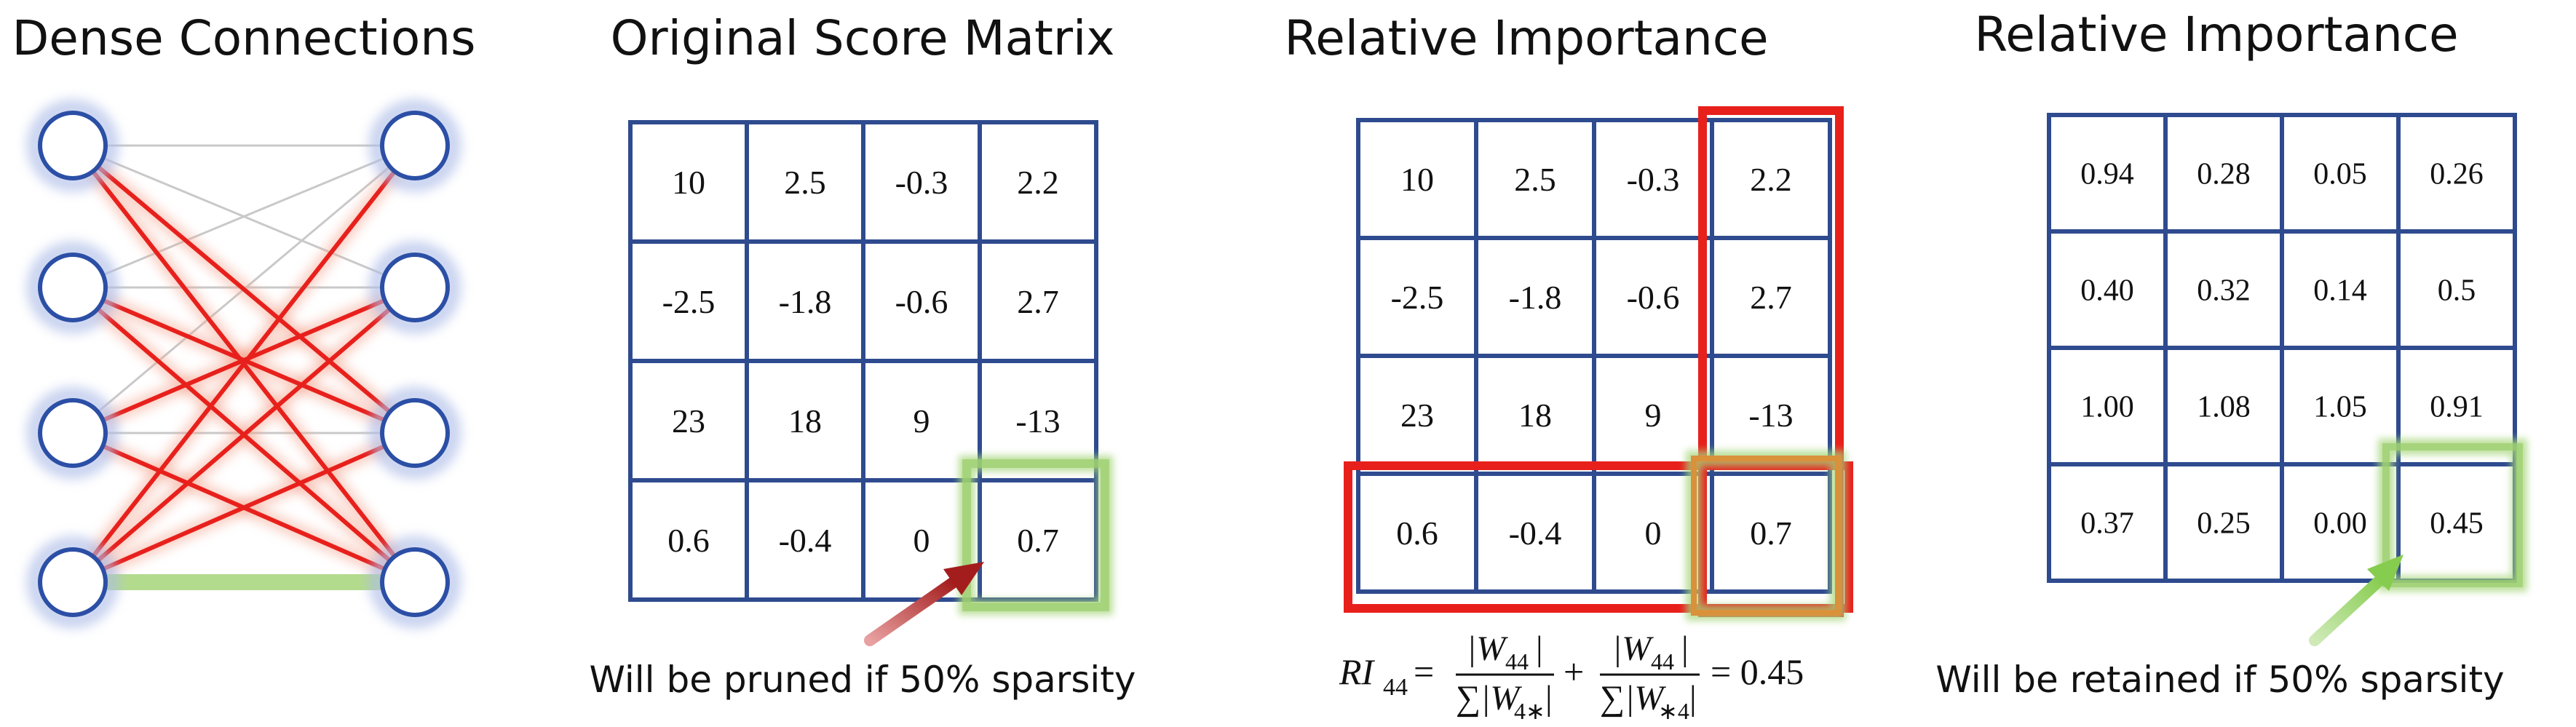 Image resolution: width=2576 pixels, height=727 pixels. I want to click on cell-value: 0.00, so click(2340, 524).